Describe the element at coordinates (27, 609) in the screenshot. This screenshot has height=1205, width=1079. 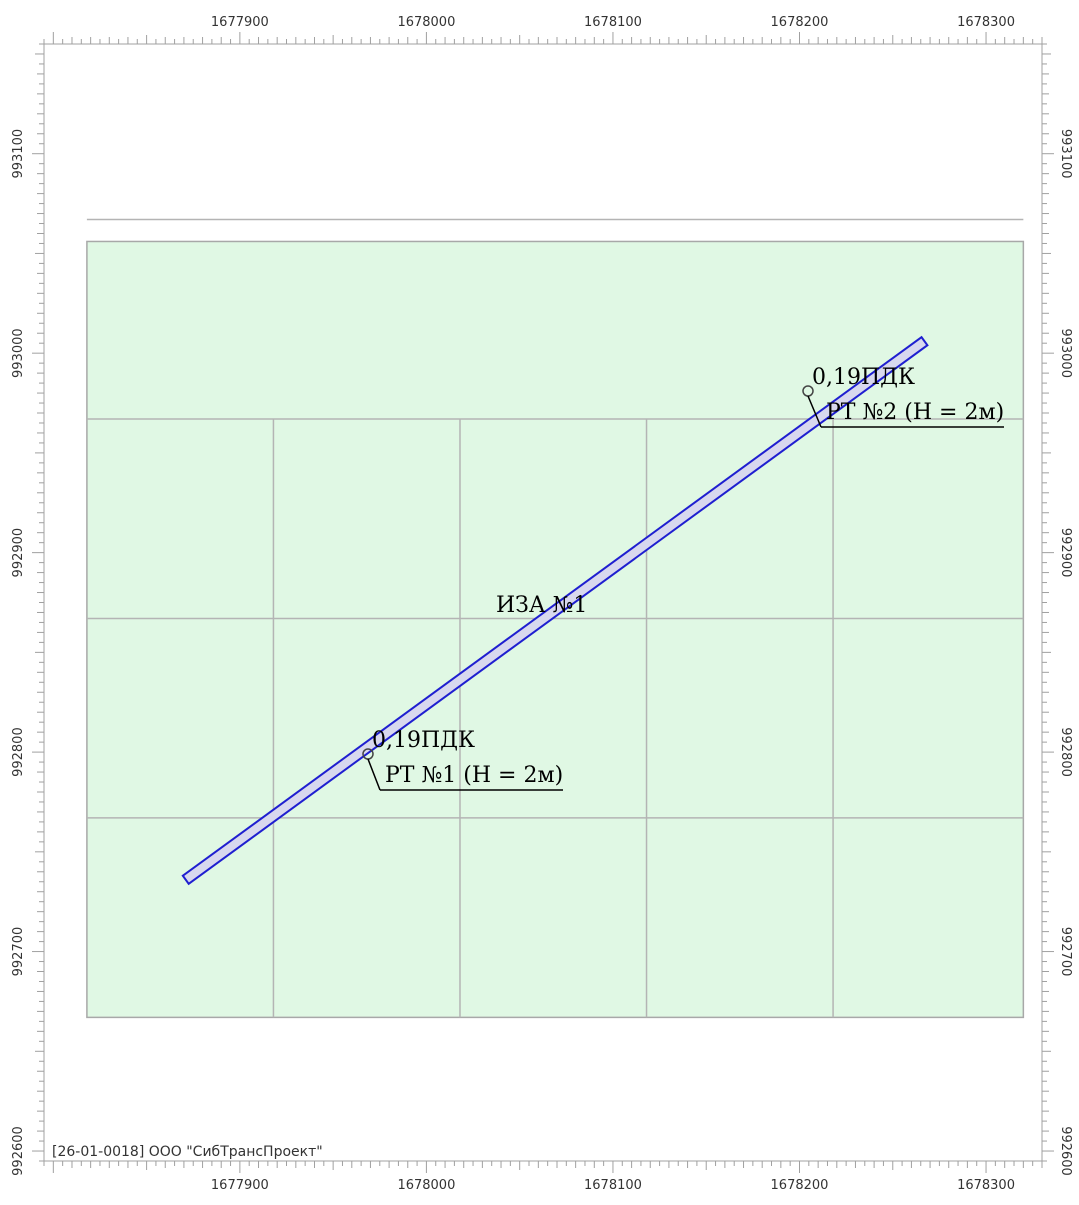
I see `ruler-left: 993100 993000 992900 992800 992700 992600` at that location.